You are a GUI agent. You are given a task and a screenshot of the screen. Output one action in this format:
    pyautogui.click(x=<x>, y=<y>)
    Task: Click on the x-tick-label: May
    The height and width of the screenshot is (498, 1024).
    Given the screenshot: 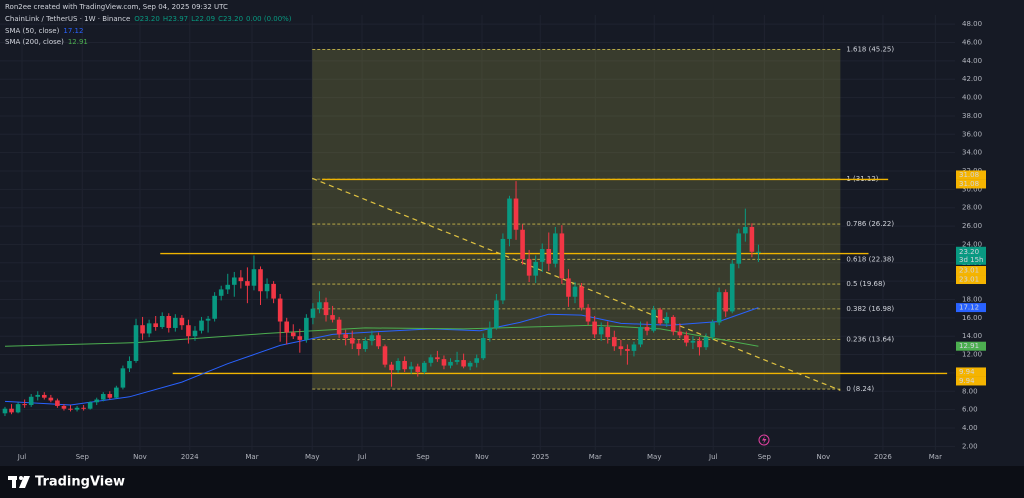 What is the action you would take?
    pyautogui.click(x=312, y=457)
    